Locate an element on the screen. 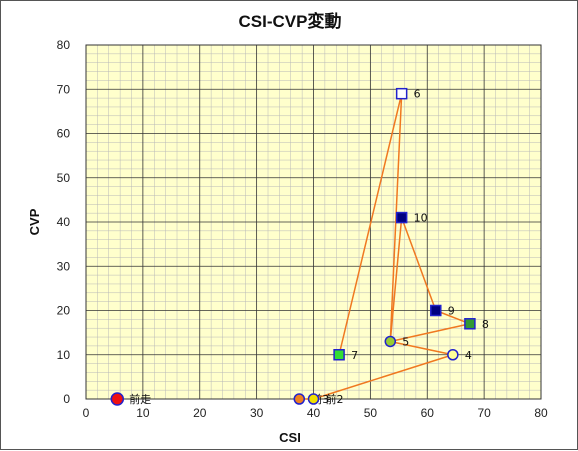 Image resolution: width=578 pixels, height=451 pixels. point-label: 4 is located at coordinates (468, 355).